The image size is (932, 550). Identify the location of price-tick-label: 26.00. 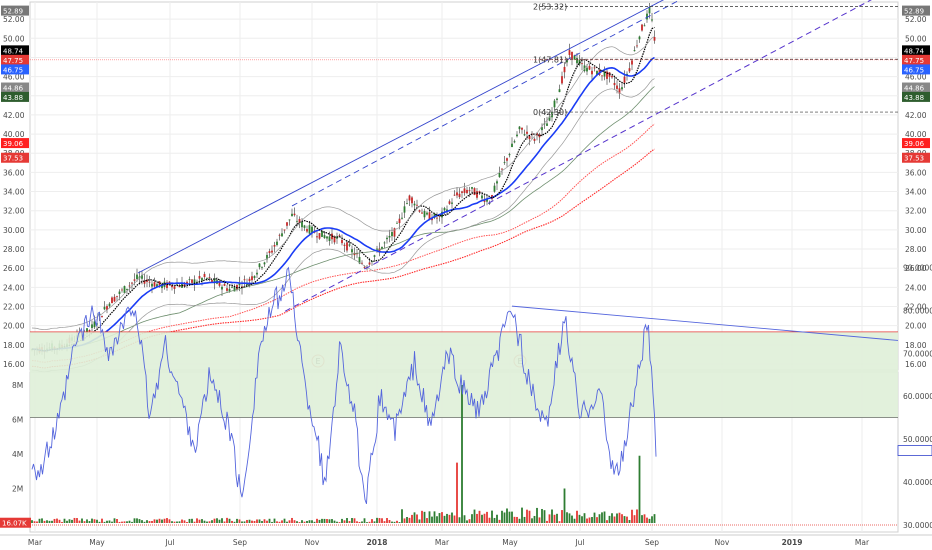
(916, 268).